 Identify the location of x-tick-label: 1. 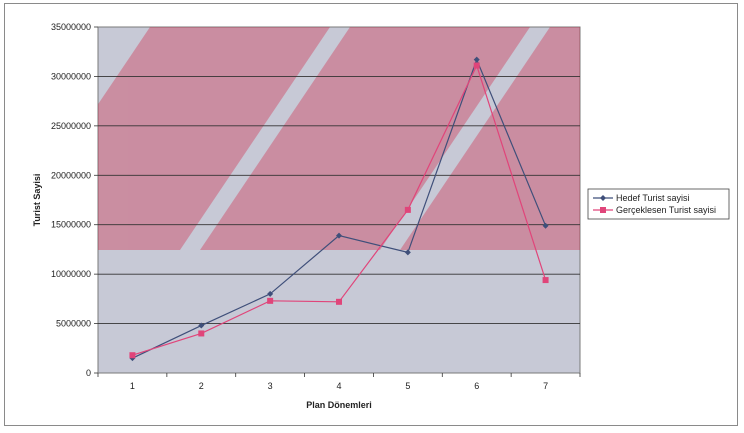
(132, 386).